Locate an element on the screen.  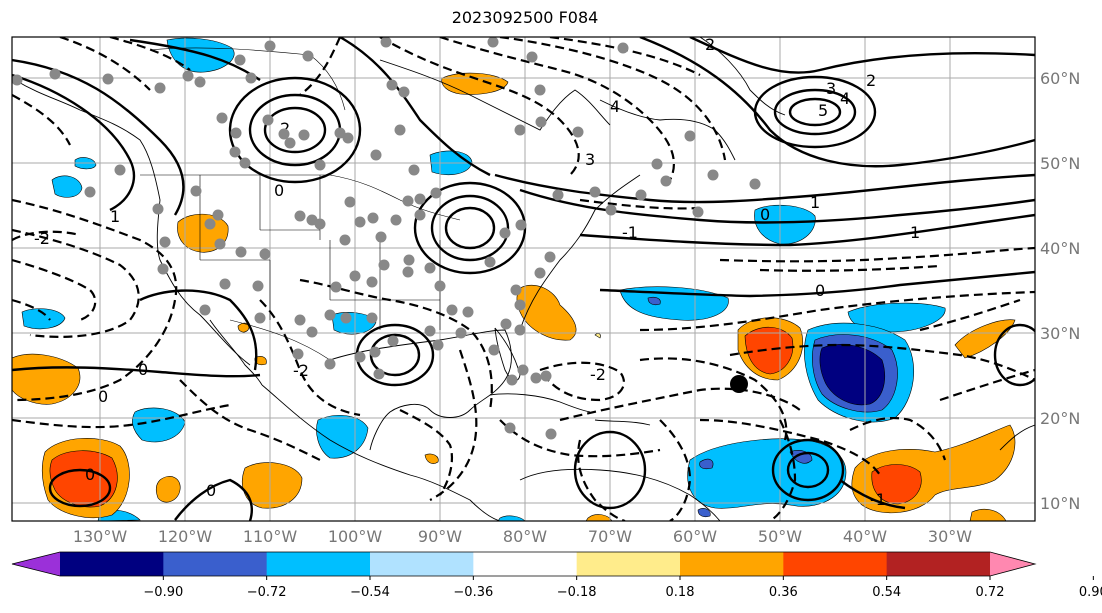
lon-label: 110°W is located at coordinates (270, 536).